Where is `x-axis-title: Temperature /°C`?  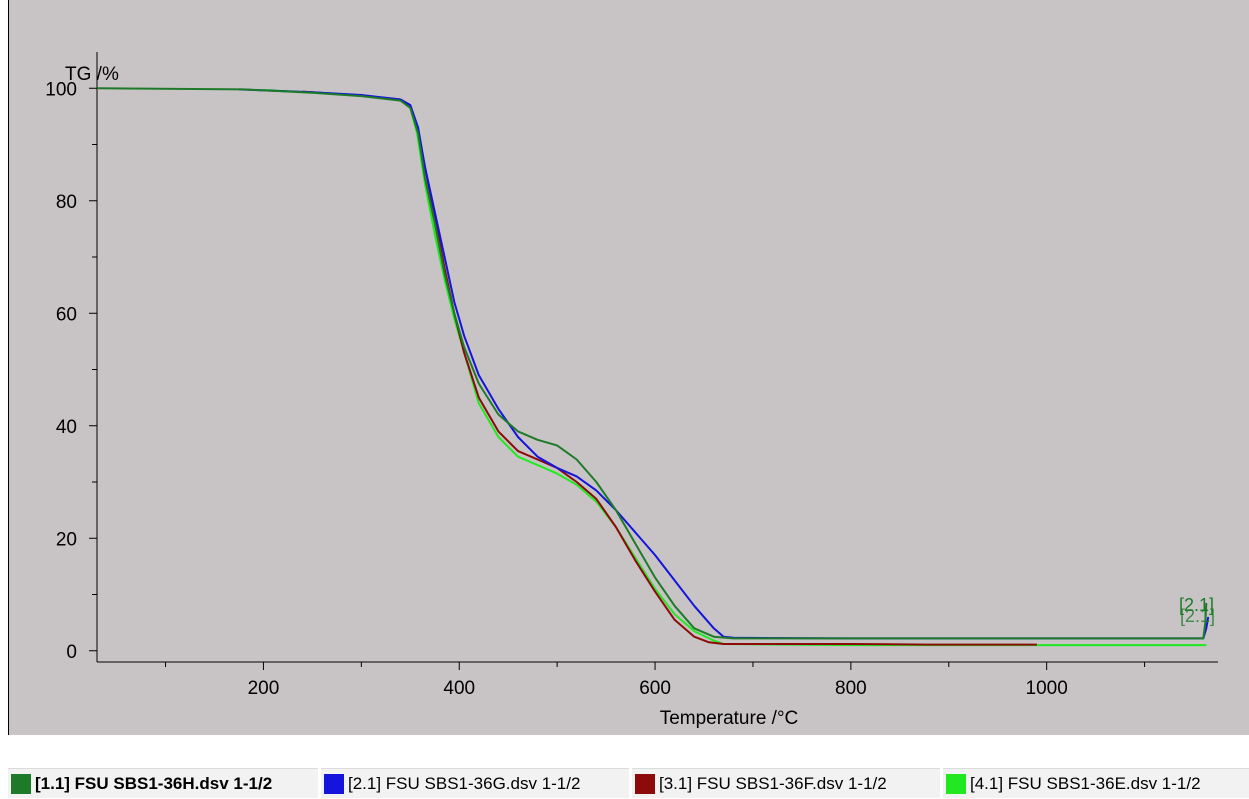
x-axis-title: Temperature /°C is located at coordinates (729, 718).